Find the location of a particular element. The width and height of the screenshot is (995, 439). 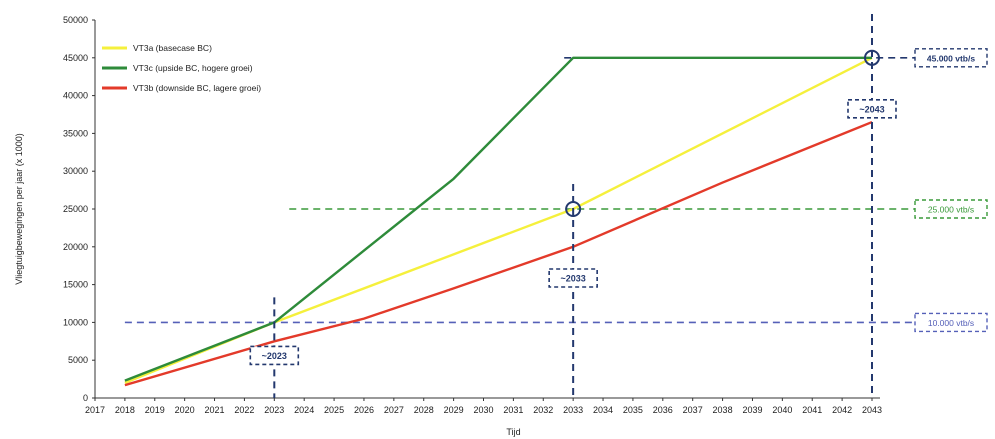

x-tick-label: 2029 is located at coordinates (454, 410).